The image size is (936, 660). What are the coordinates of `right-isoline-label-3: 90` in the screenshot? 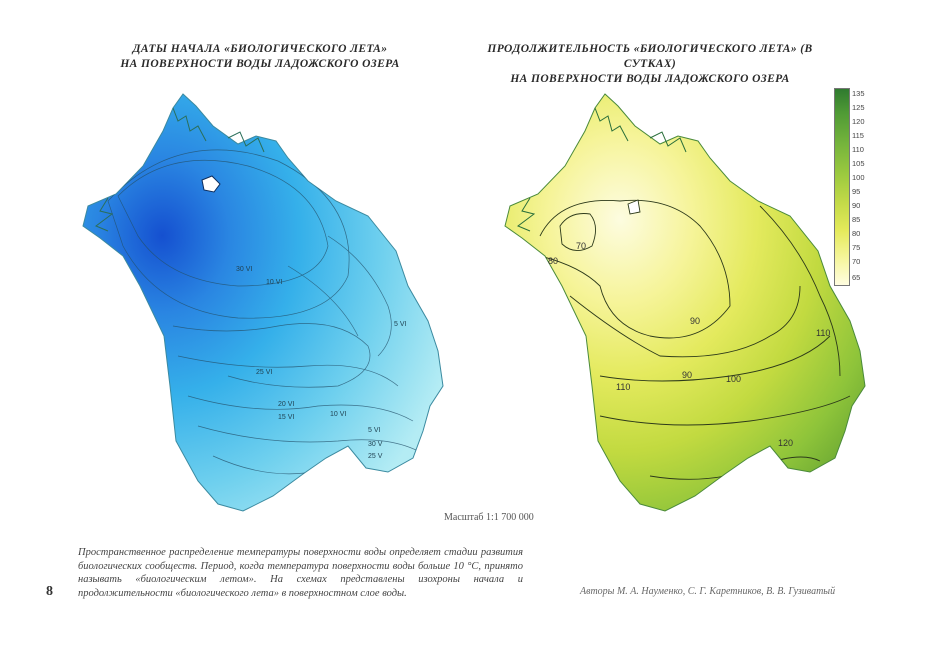 It's located at (687, 375).